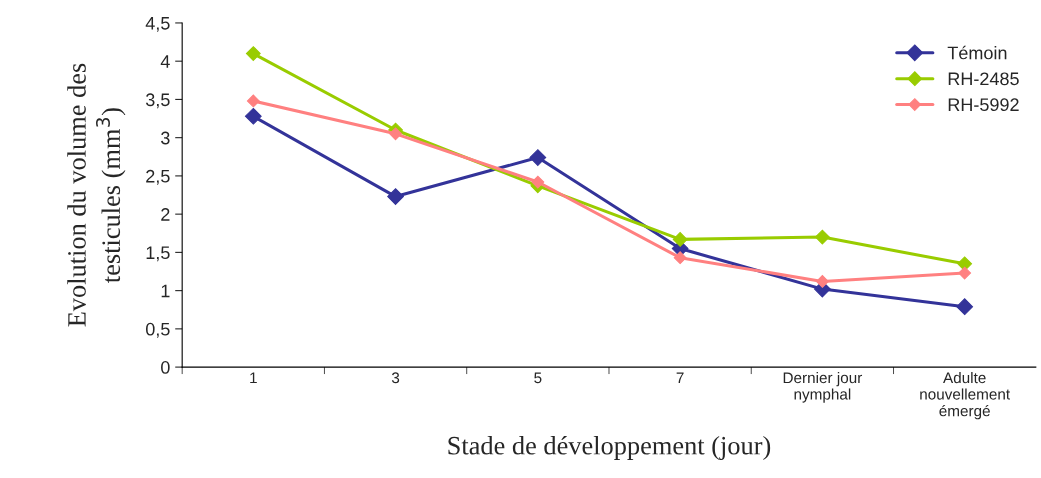 The height and width of the screenshot is (478, 1041). I want to click on y-tick-label: 3, so click(165, 138).